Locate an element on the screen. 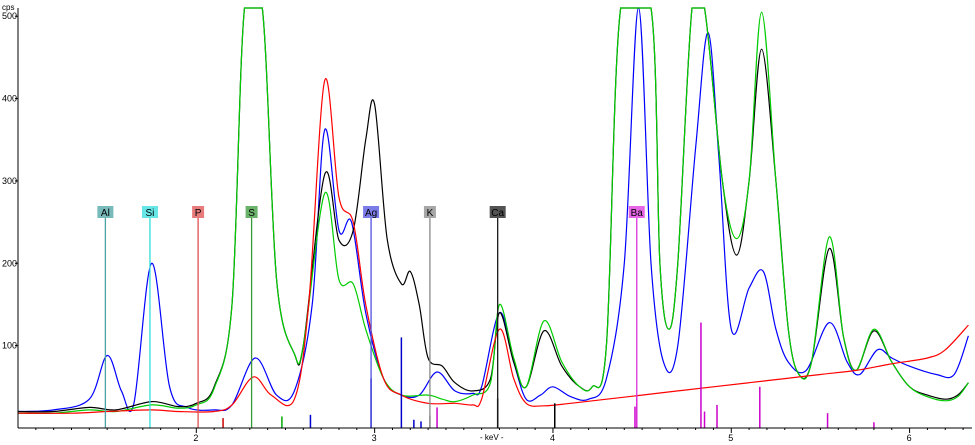 Image resolution: width=975 pixels, height=445 pixels. element-label-box-s is located at coordinates (251, 212).